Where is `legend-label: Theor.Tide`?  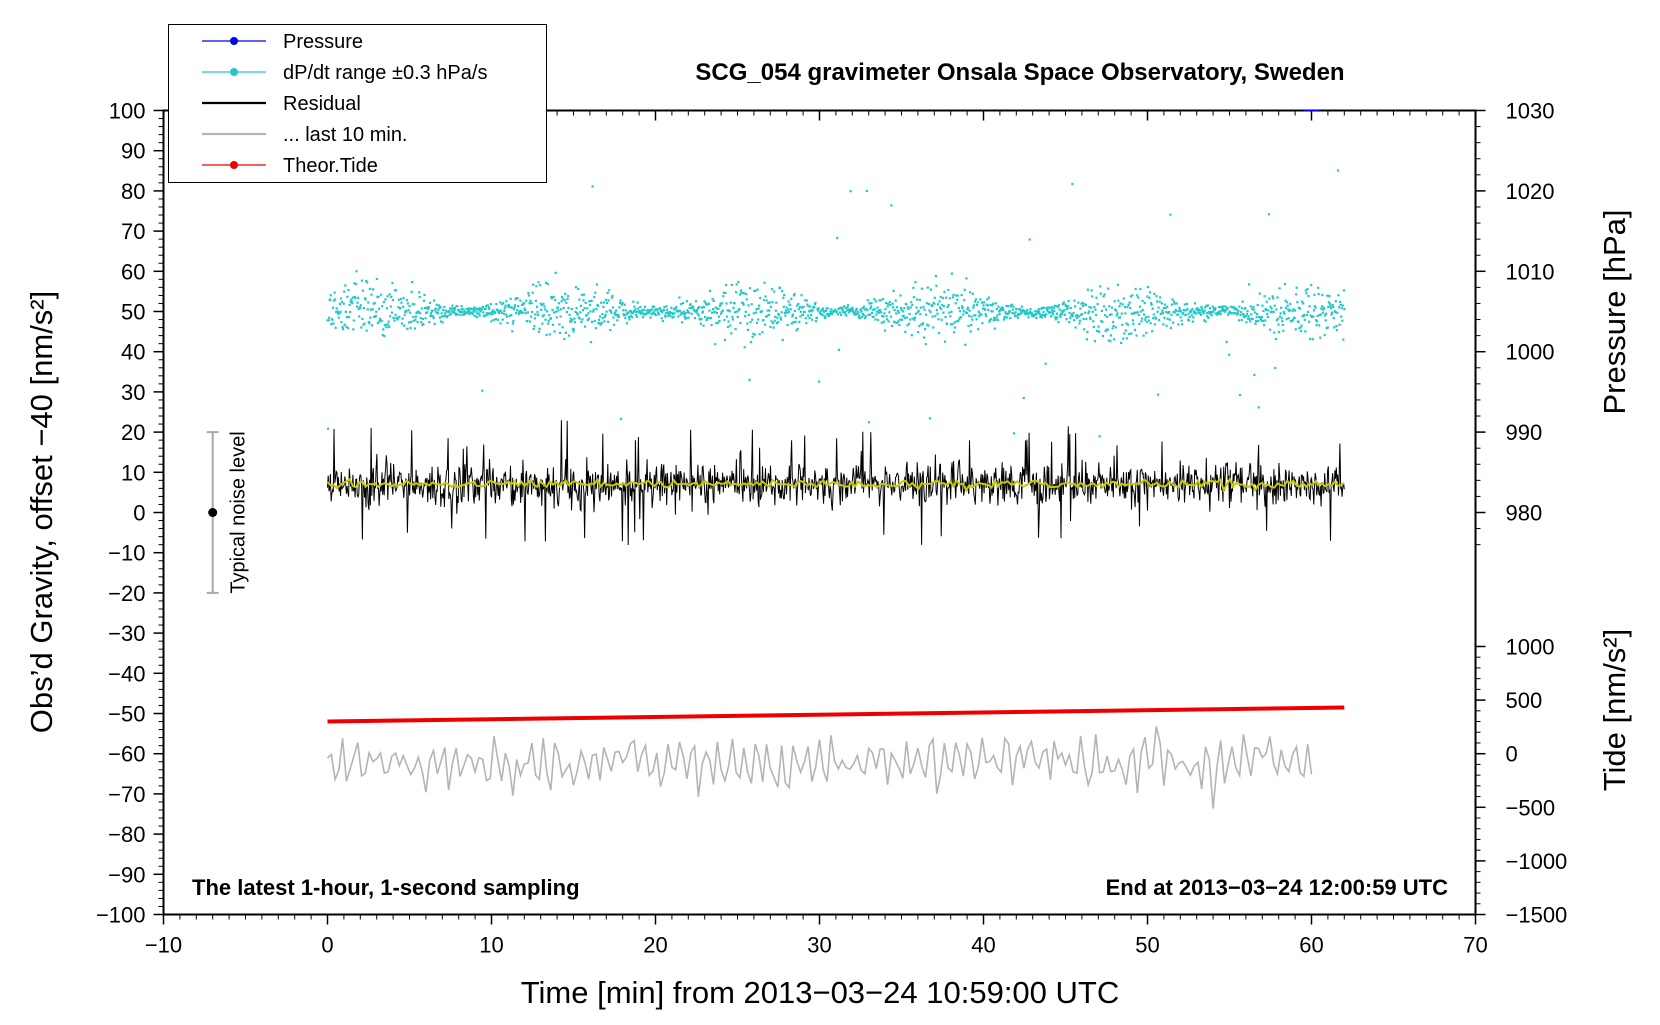 legend-label: Theor.Tide is located at coordinates (330, 166).